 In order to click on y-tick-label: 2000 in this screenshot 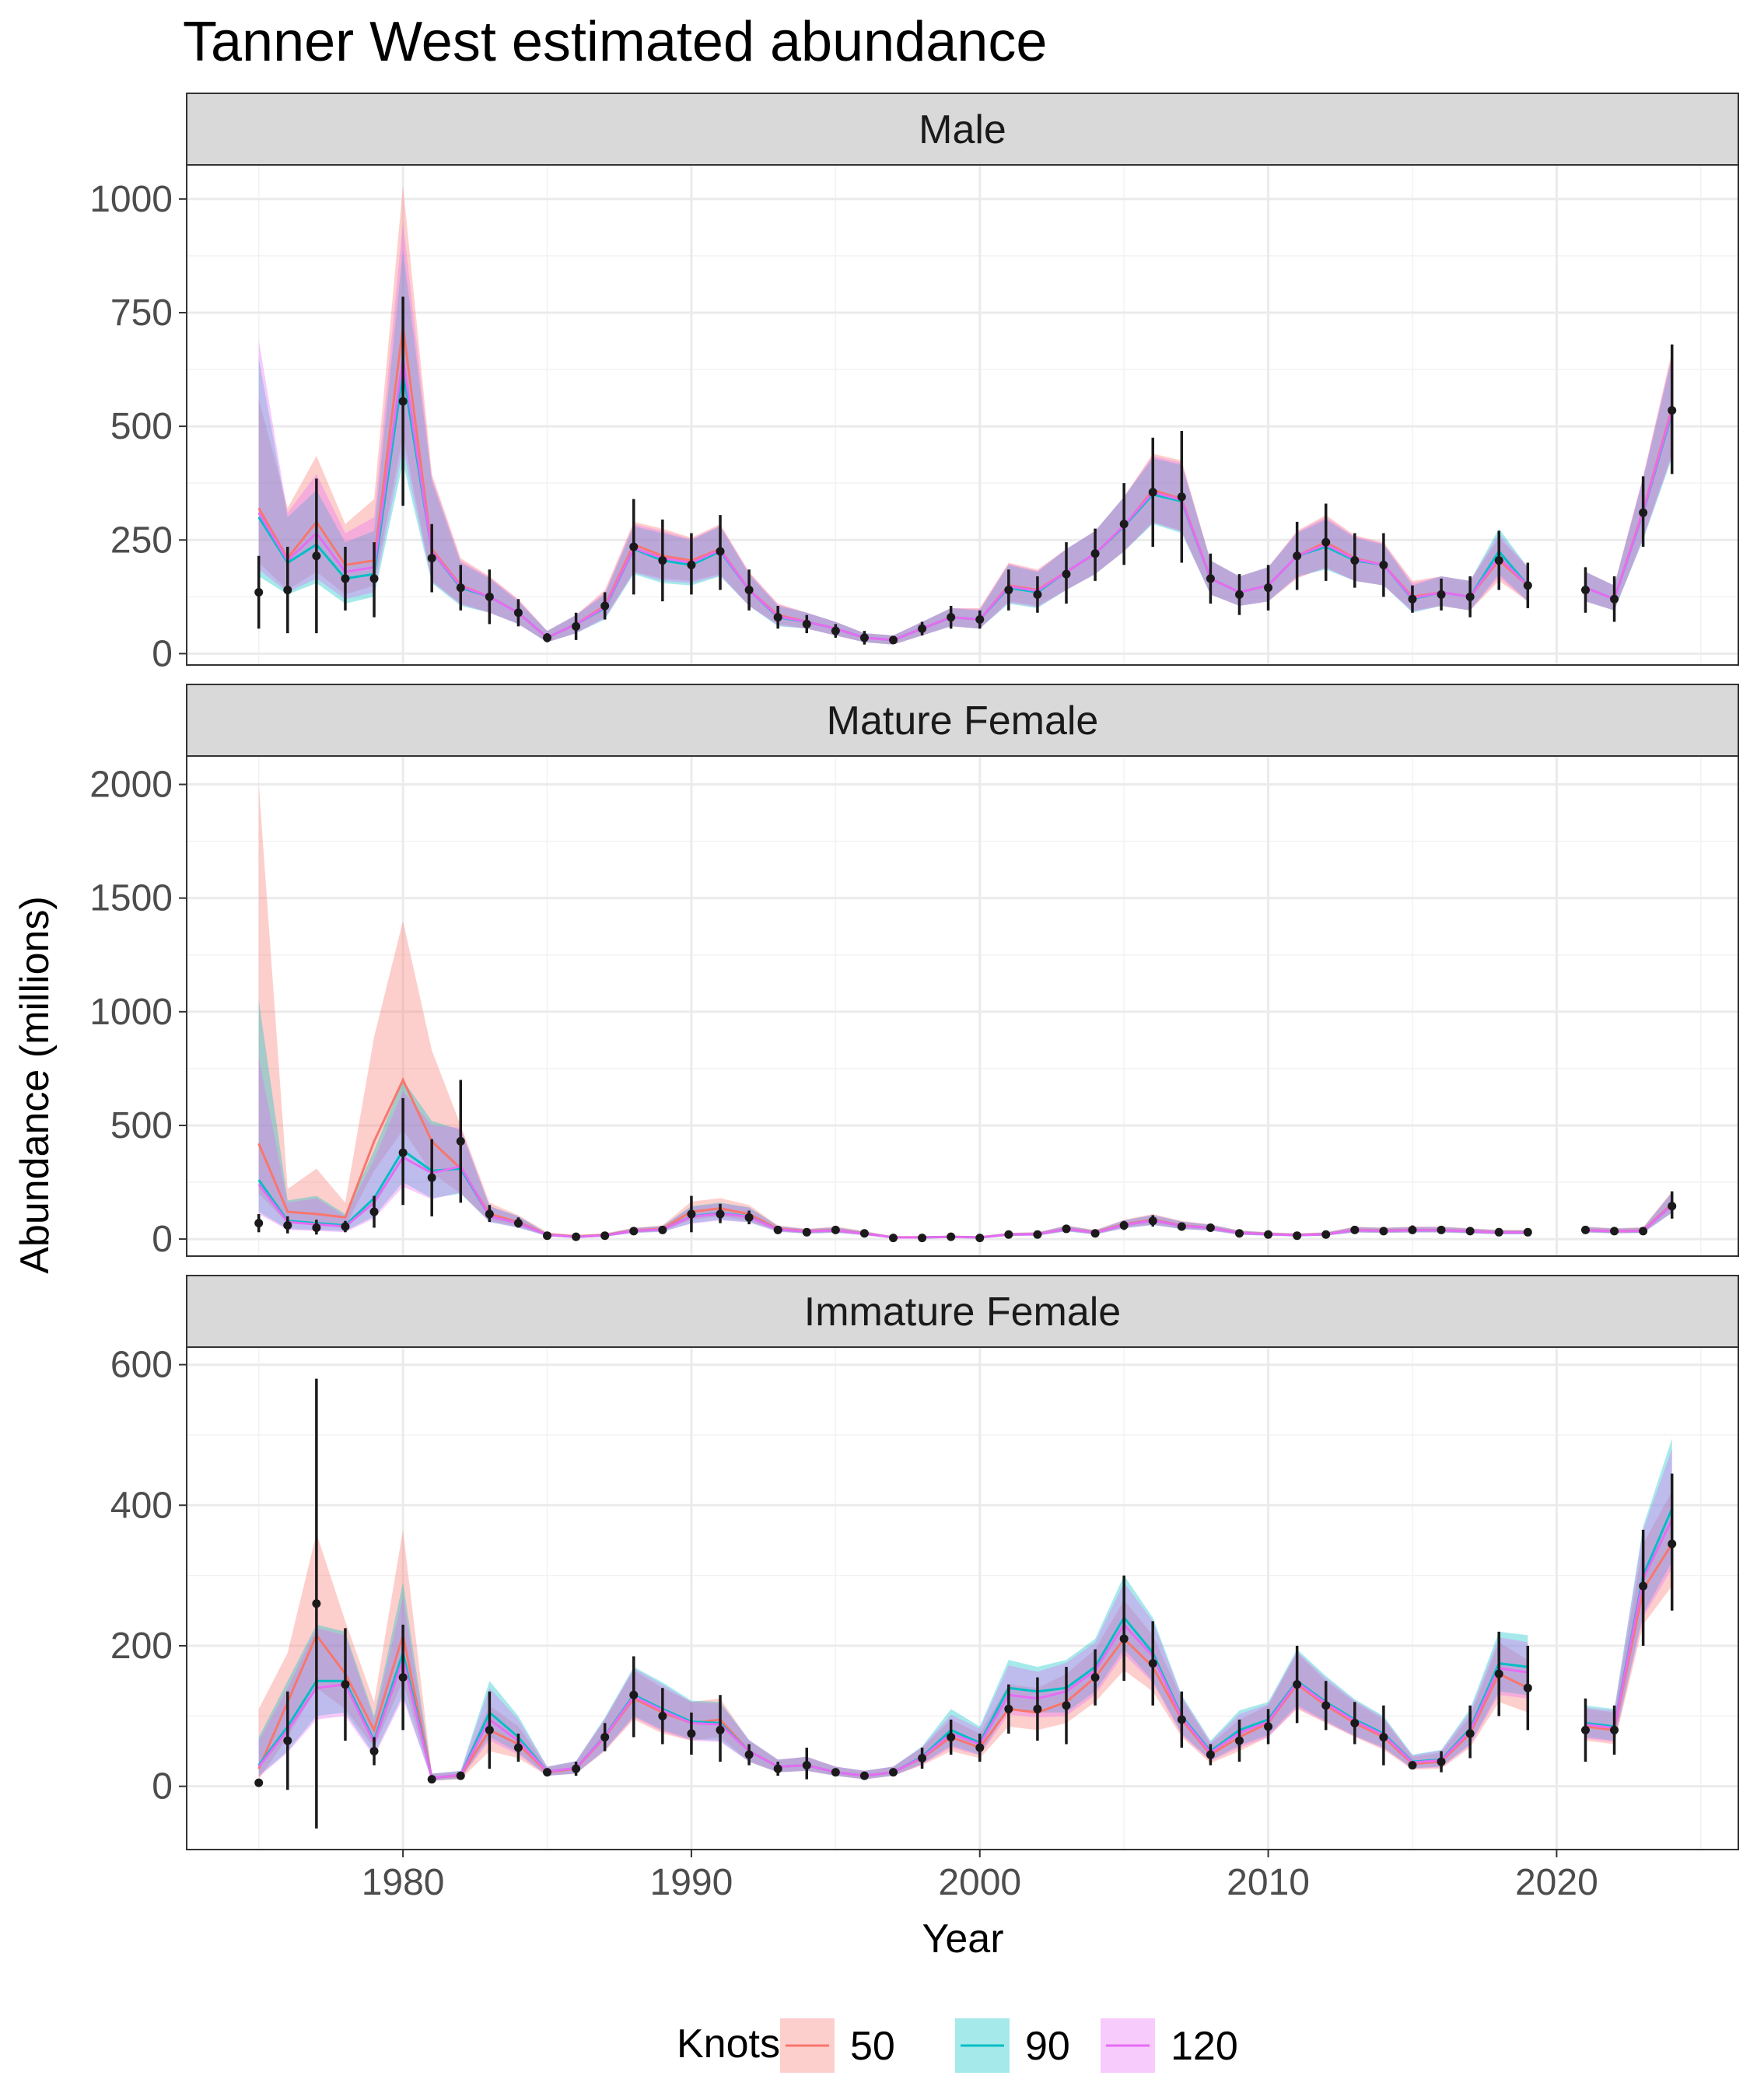, I will do `click(131, 786)`.